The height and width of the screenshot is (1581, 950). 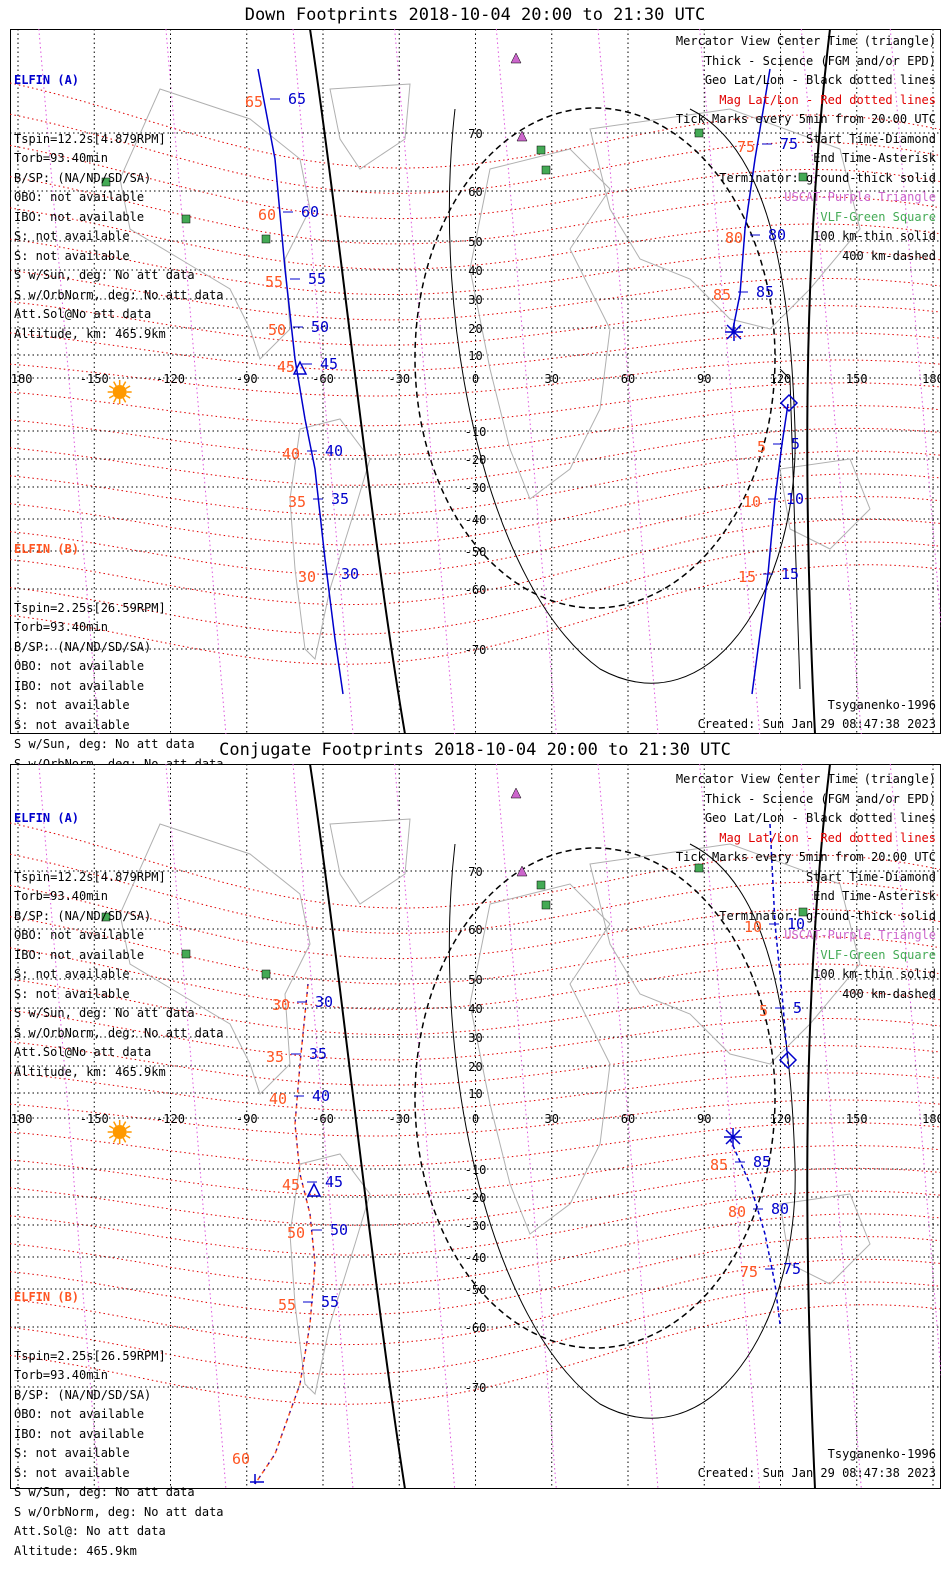 I want to click on terminator-east, so click(x=818, y=381).